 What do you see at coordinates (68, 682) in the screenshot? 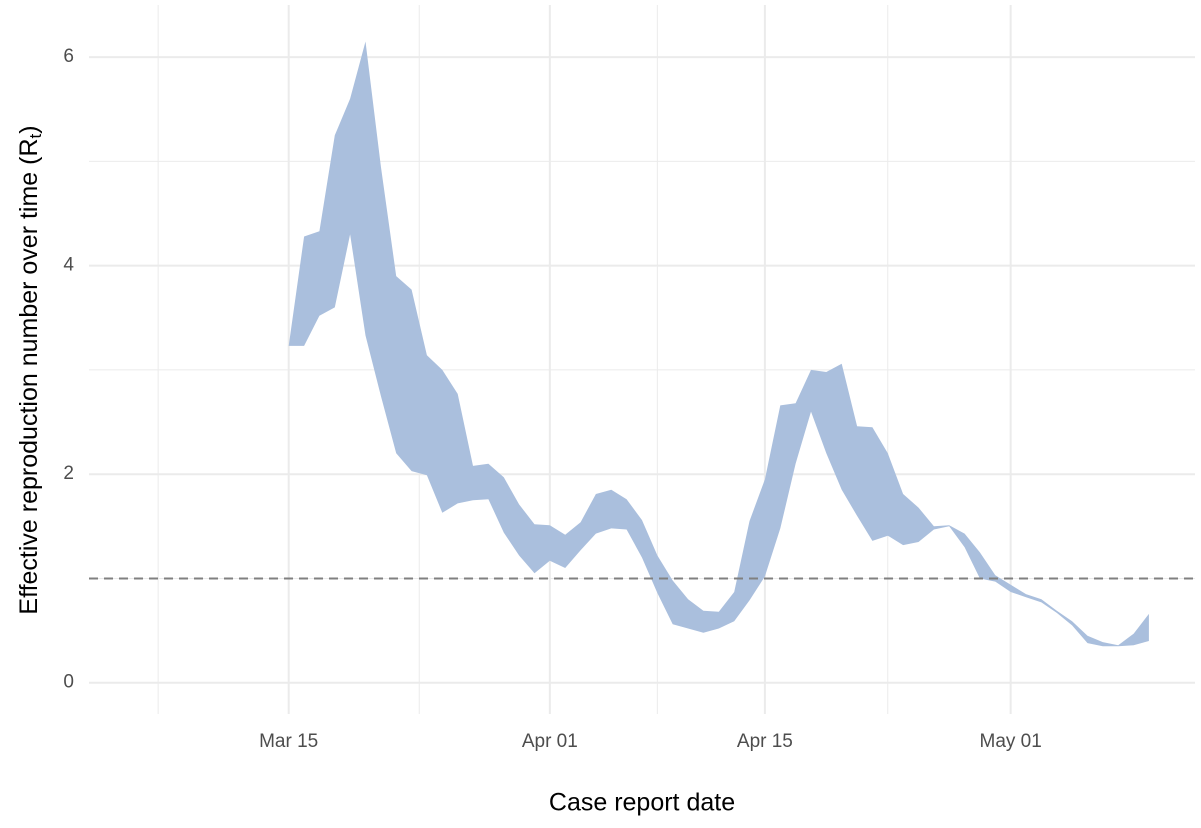
I see `y-tick-label: 0` at bounding box center [68, 682].